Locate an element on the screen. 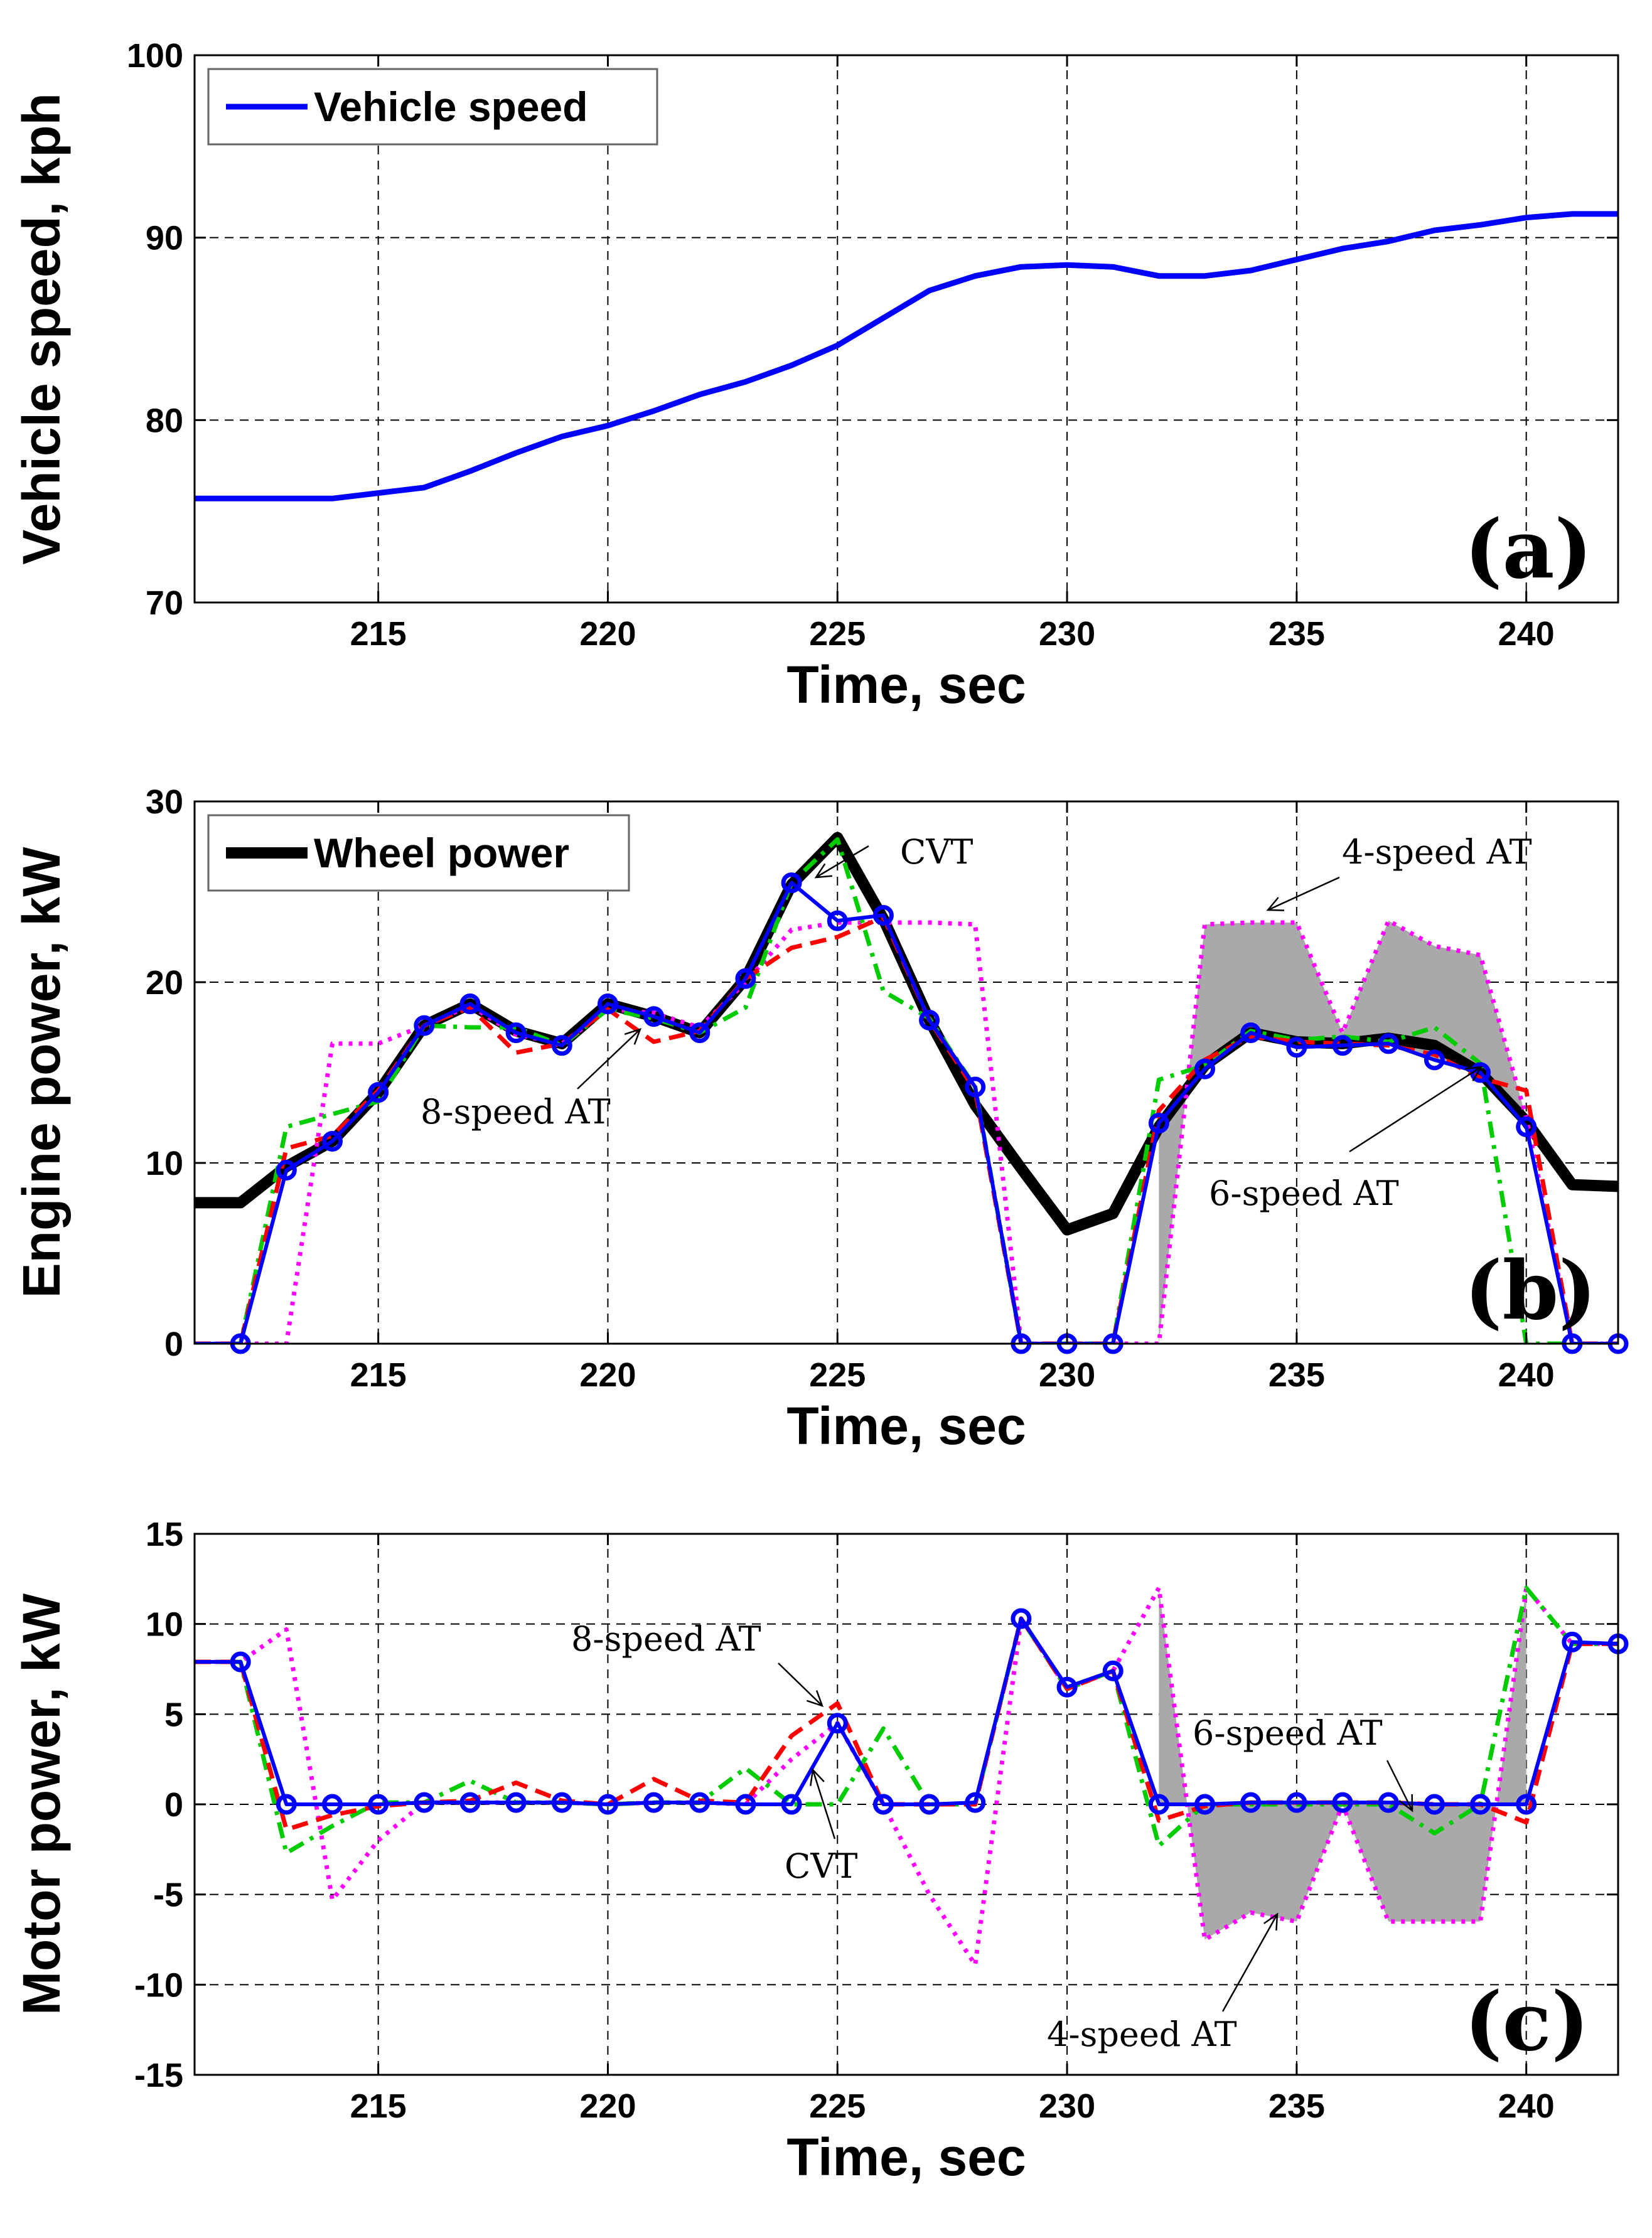  legend-label: Wheel power is located at coordinates (441, 853).